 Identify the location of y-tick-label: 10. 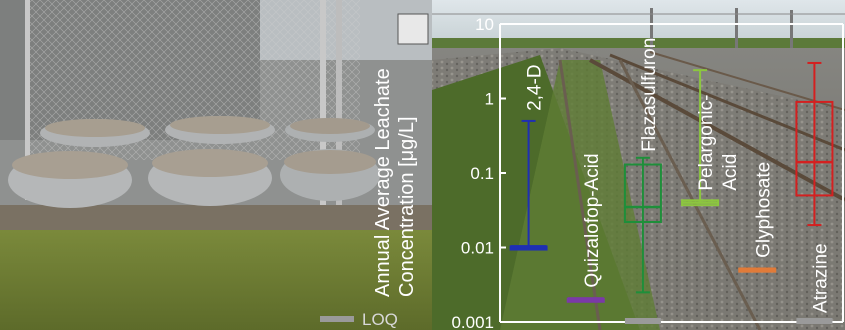
(484, 24).